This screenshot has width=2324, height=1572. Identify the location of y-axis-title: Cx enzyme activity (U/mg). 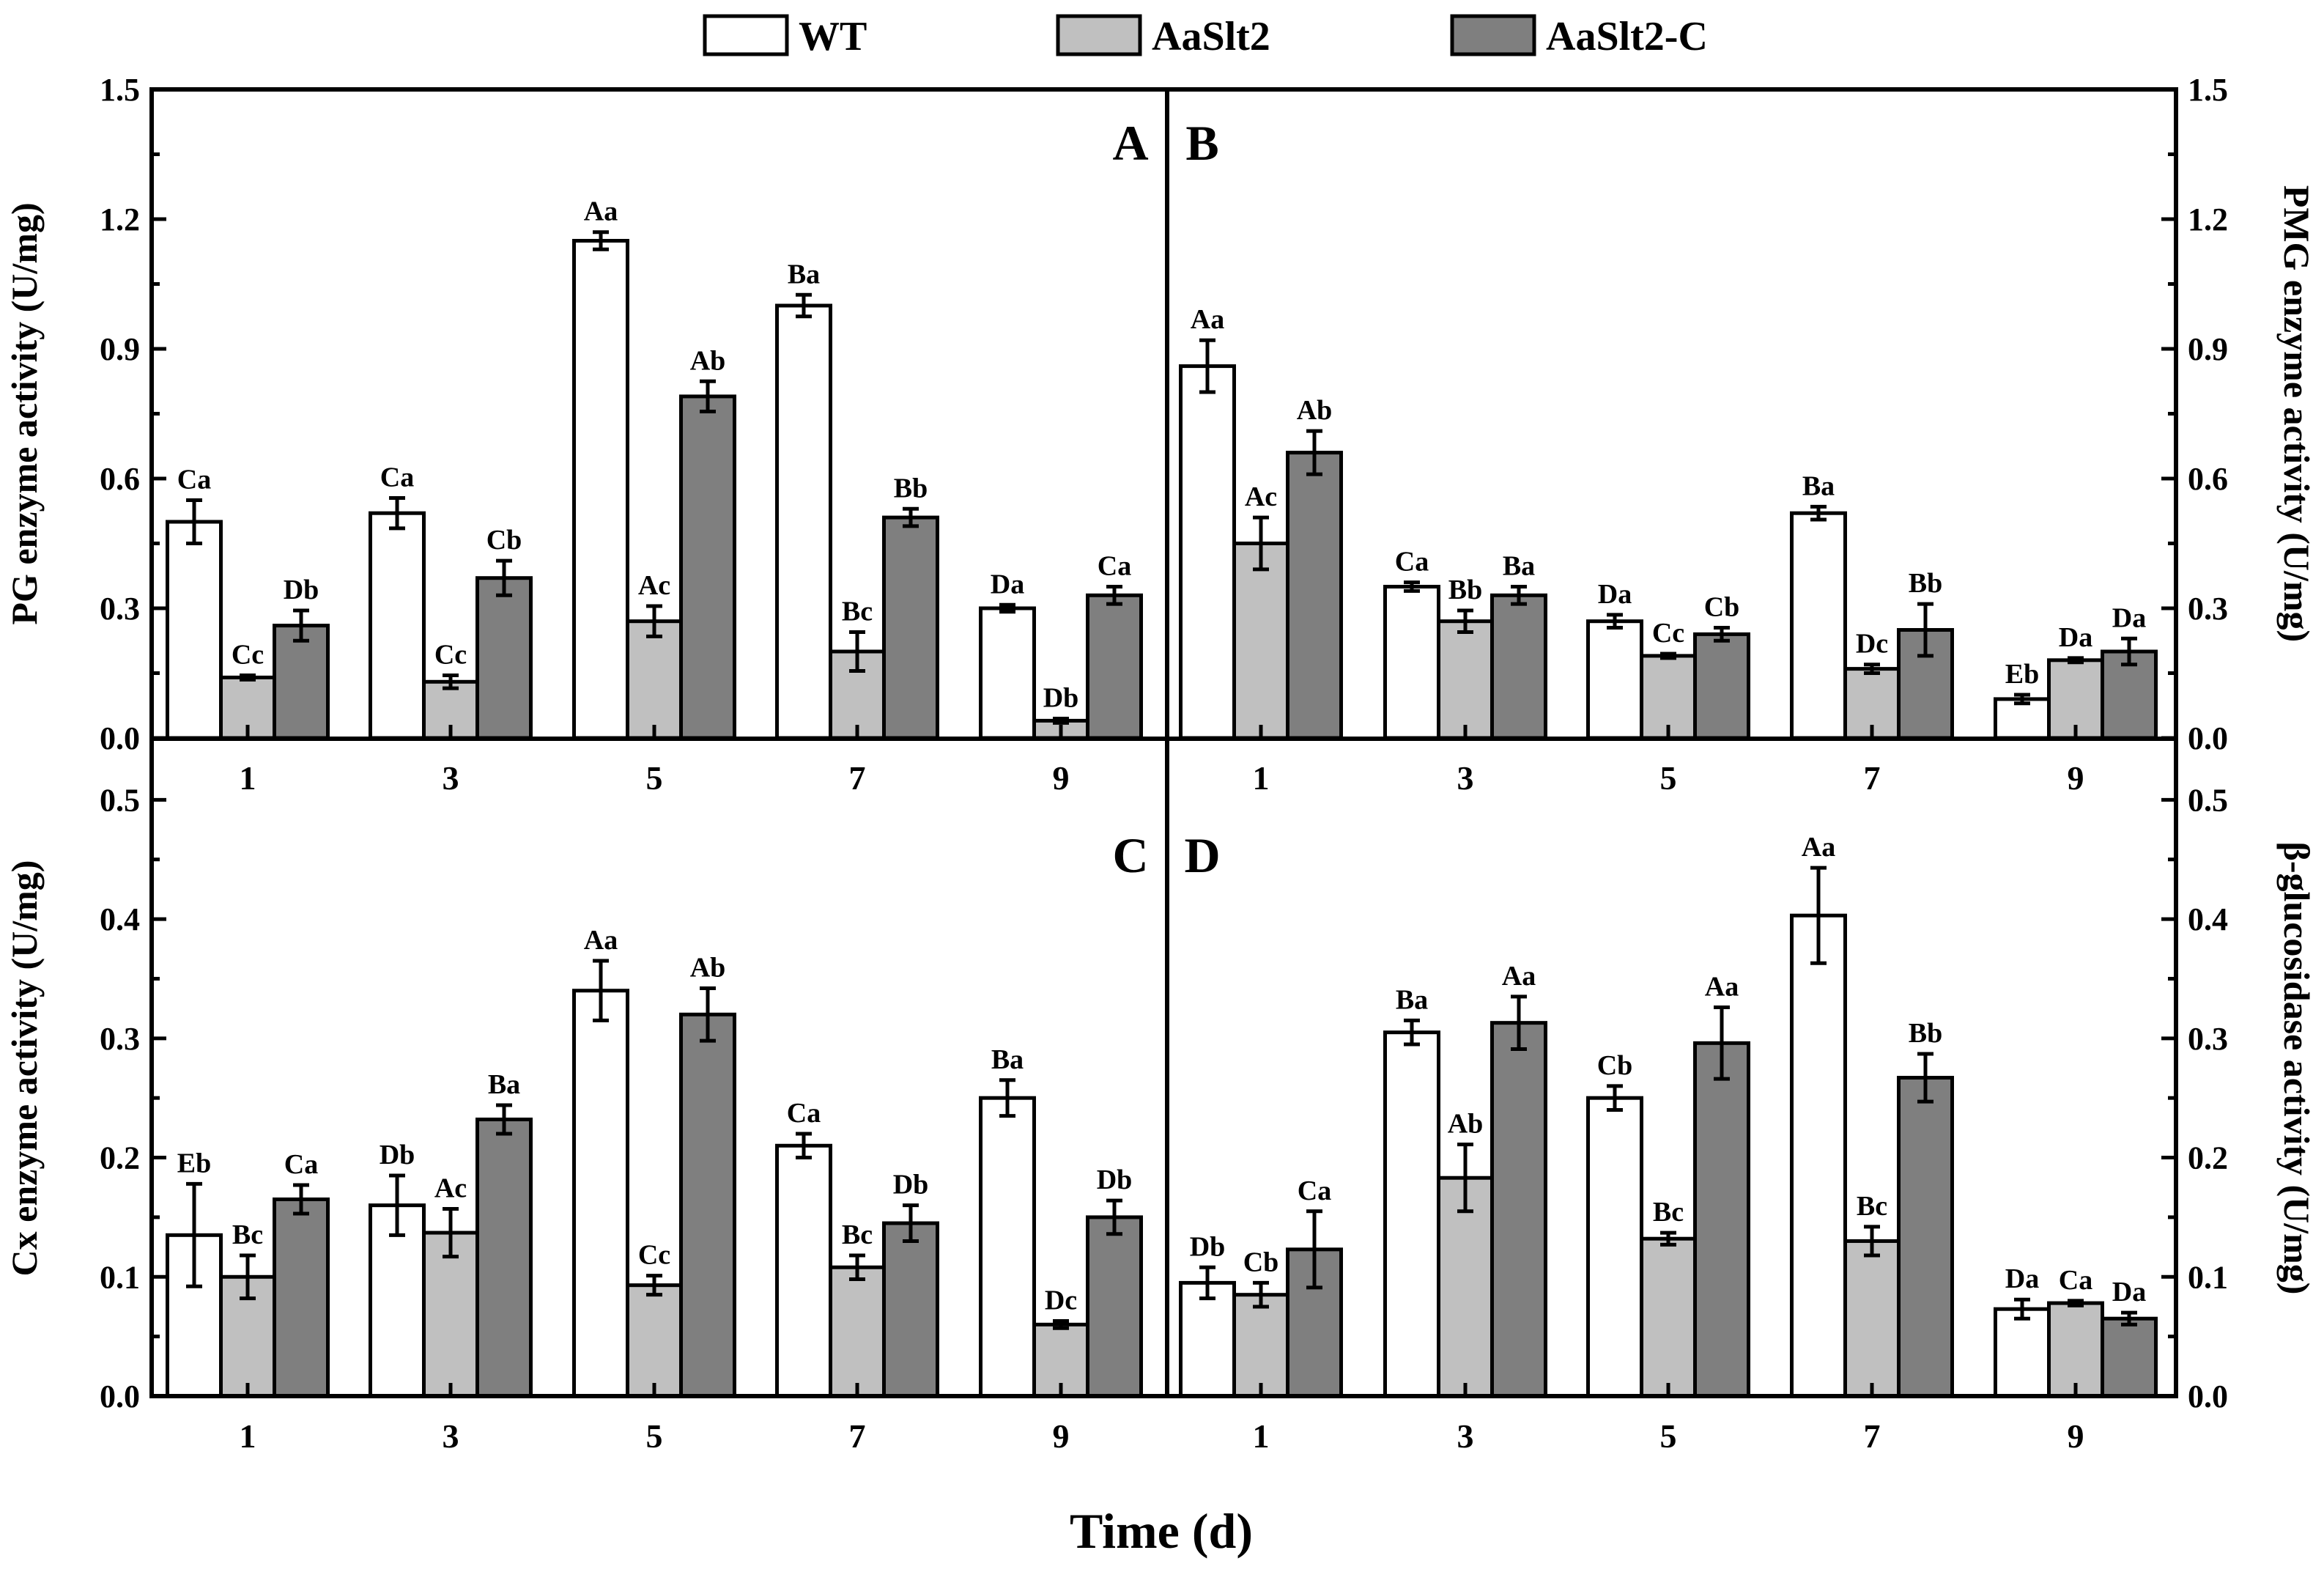
(24, 1068).